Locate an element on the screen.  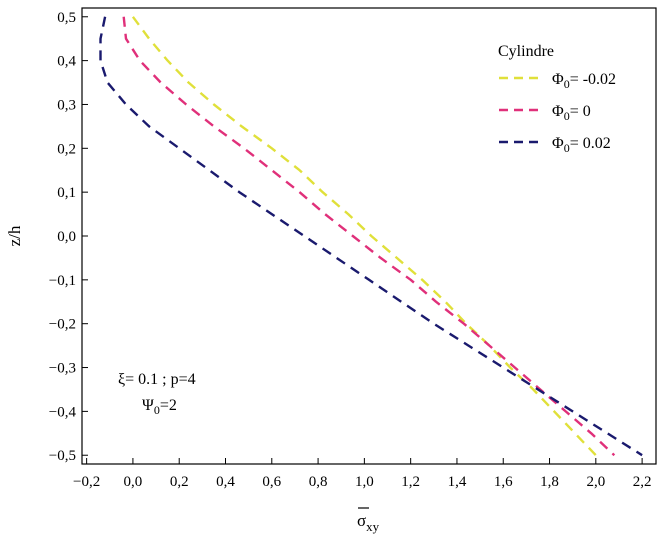
y-tick-label-2: 0,3 is located at coordinates (66, 105).